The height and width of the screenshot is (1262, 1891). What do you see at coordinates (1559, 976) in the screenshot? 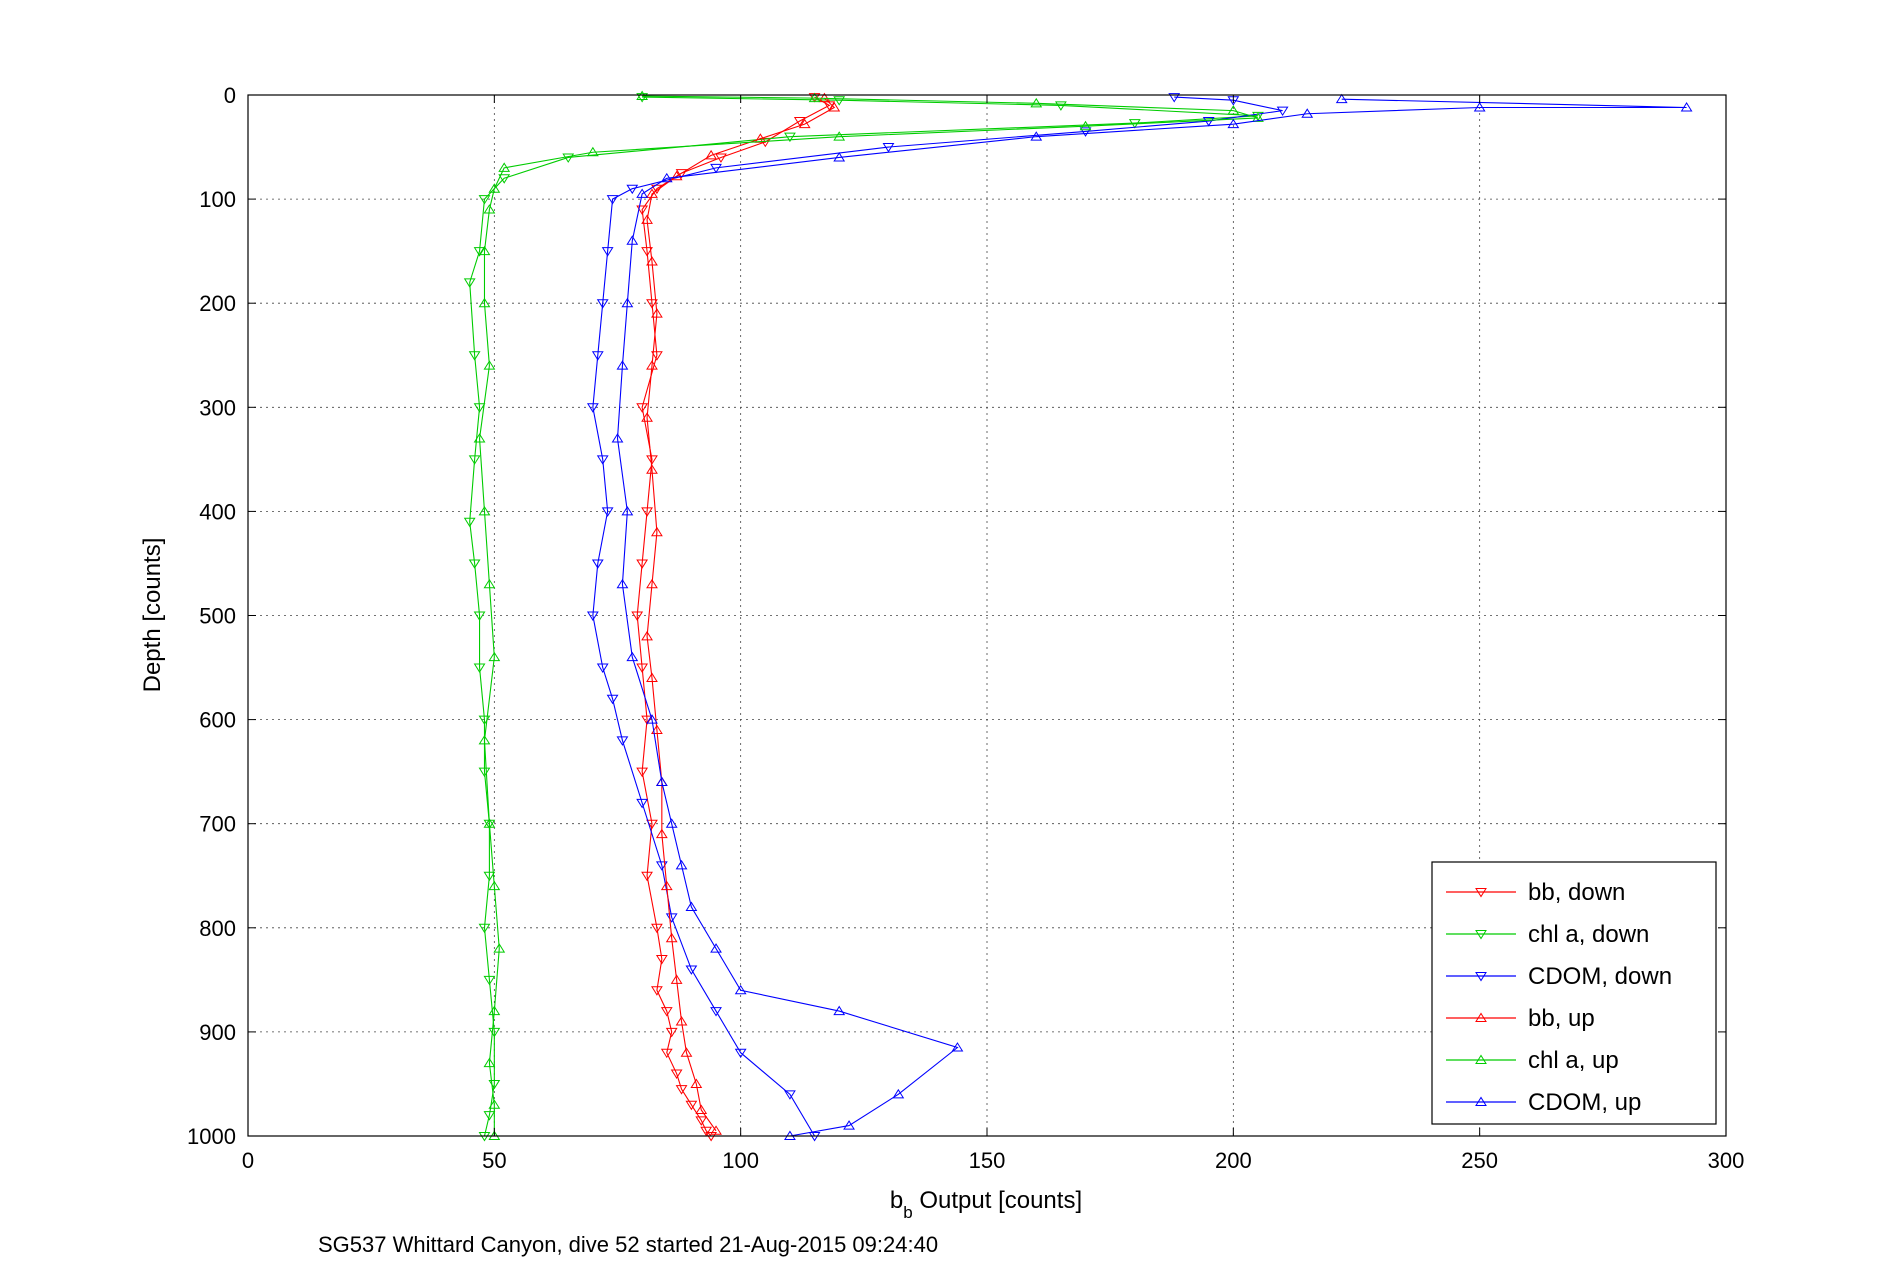
I see `legend-entry: CDOM, down` at bounding box center [1559, 976].